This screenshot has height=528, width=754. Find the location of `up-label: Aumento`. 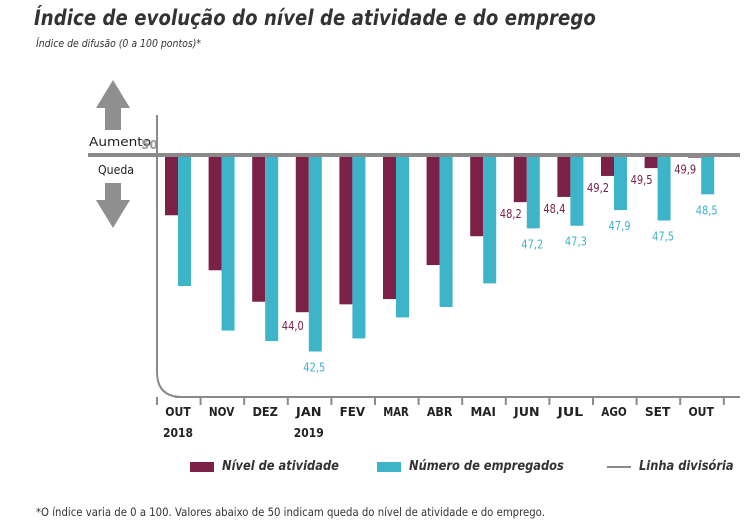

up-label: Aumento is located at coordinates (120, 141).